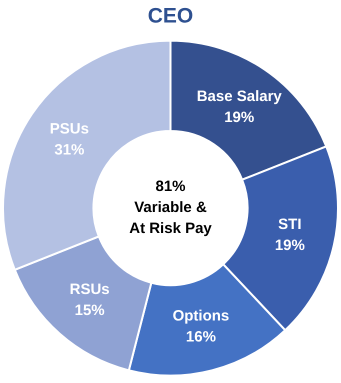 This screenshot has width=341, height=383. Describe the element at coordinates (69, 129) in the screenshot. I see `slice-label: PSUs` at that location.